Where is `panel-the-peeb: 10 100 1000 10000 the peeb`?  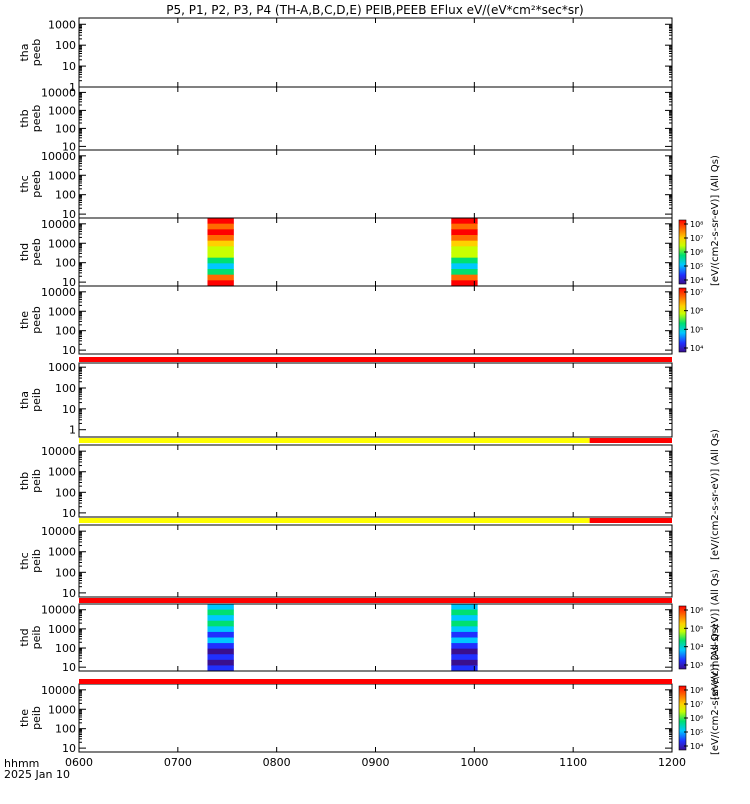
panel-the-peeb: 10 100 1000 10000 the peeb is located at coordinates (345, 321).